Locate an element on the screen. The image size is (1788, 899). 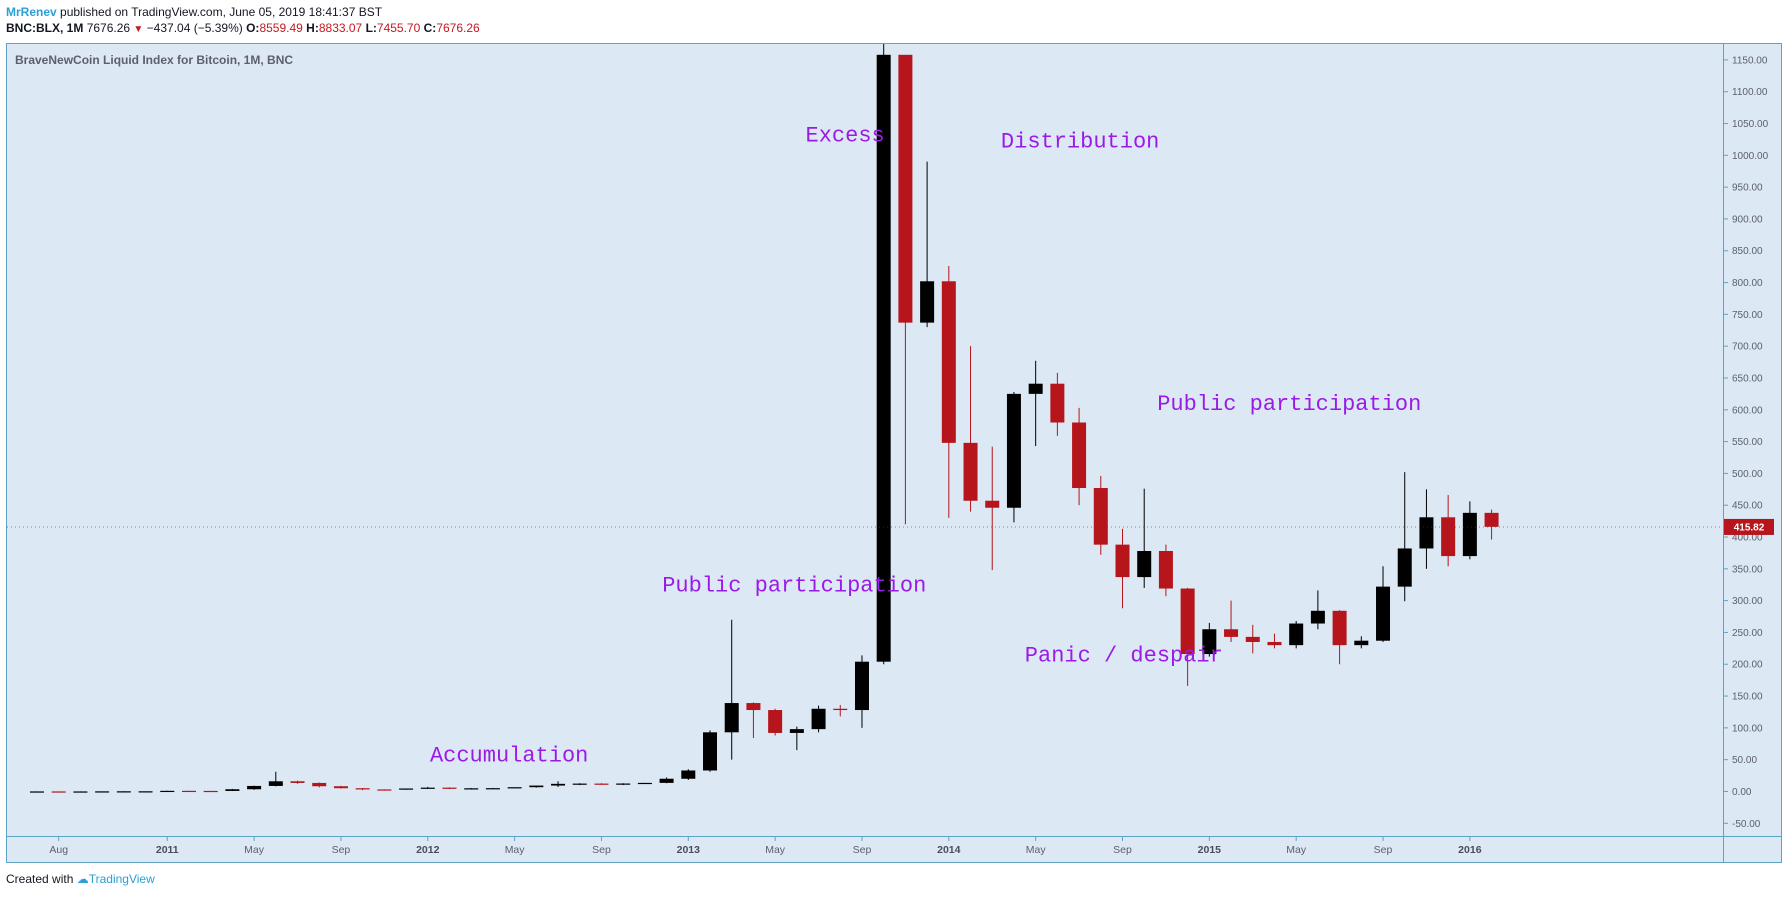
created-with-text: Created with is located at coordinates (40, 879).